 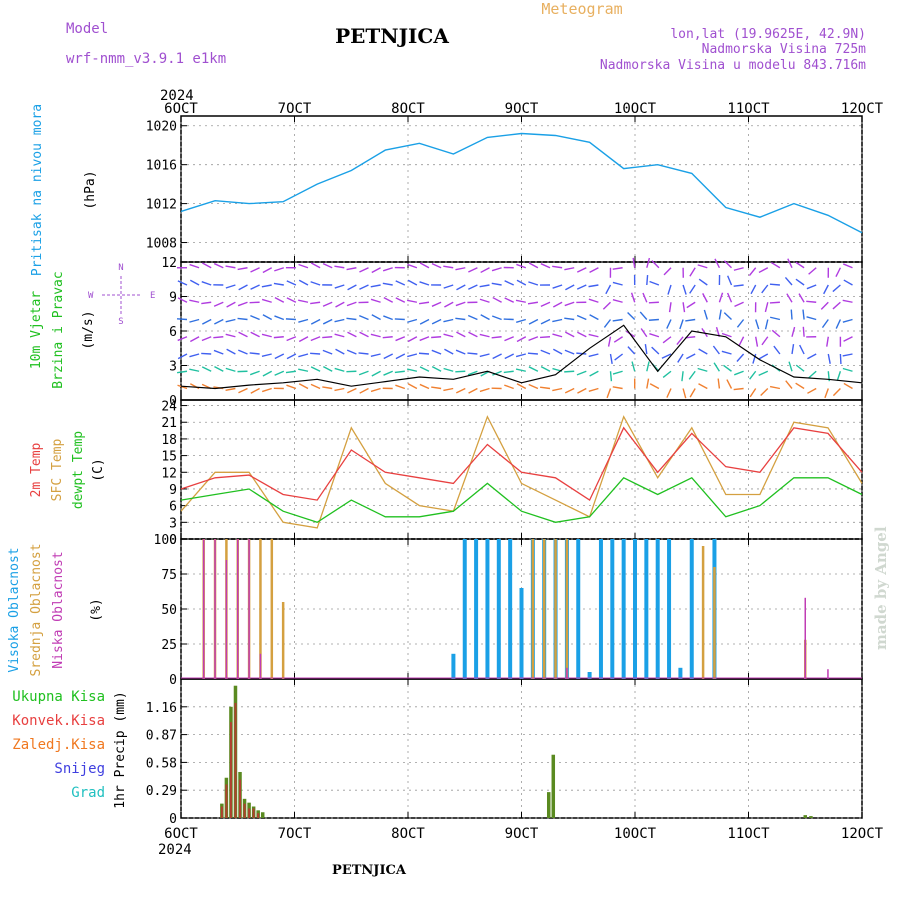 I want to click on wind-unit: (m/s), so click(x=88, y=329).